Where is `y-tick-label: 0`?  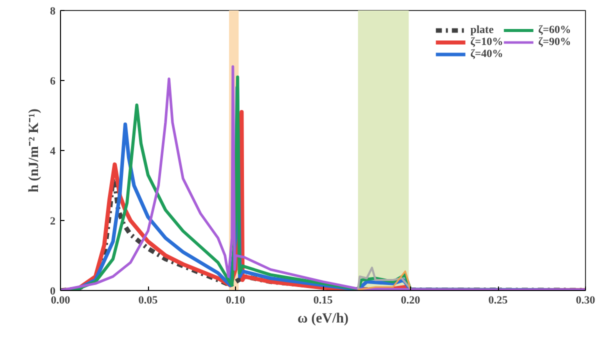
y-tick-label: 0 is located at coordinates (53, 292).